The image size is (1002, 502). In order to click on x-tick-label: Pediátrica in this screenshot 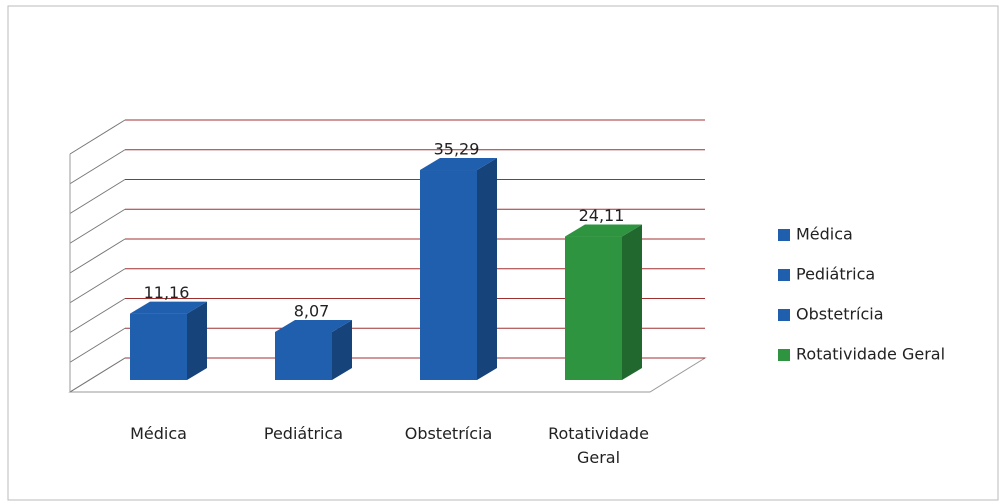, I will do `click(303, 433)`.